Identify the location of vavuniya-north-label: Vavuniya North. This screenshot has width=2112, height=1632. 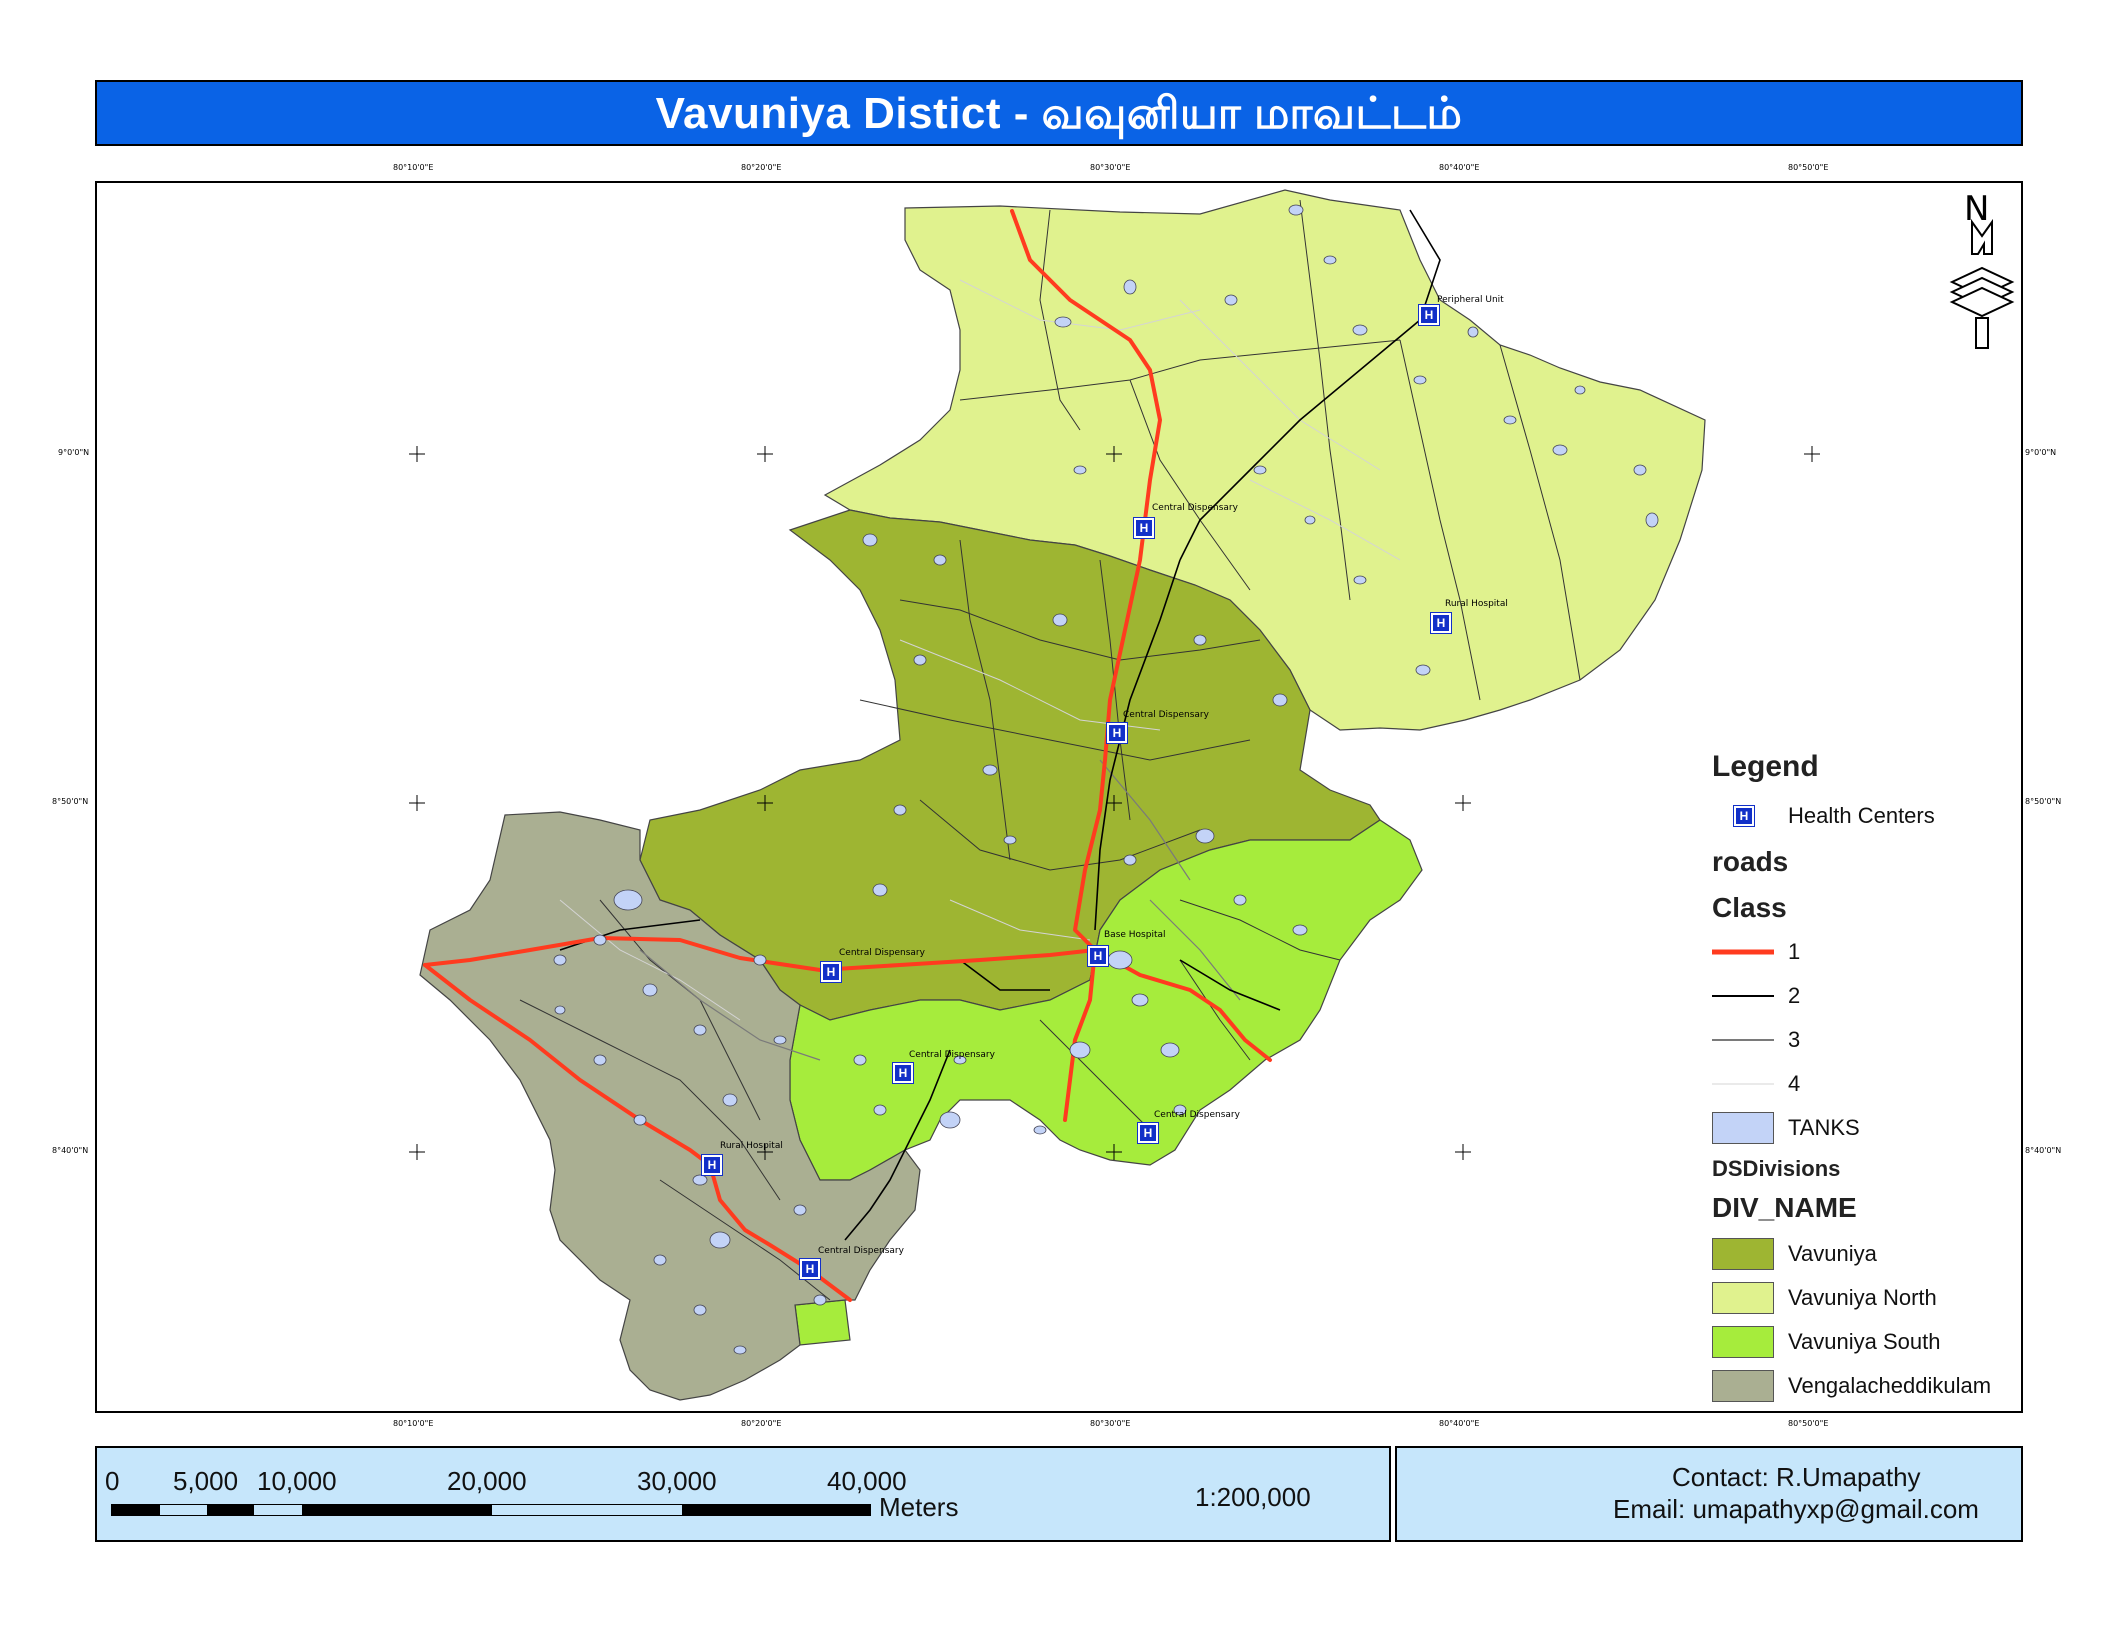
(1862, 1297).